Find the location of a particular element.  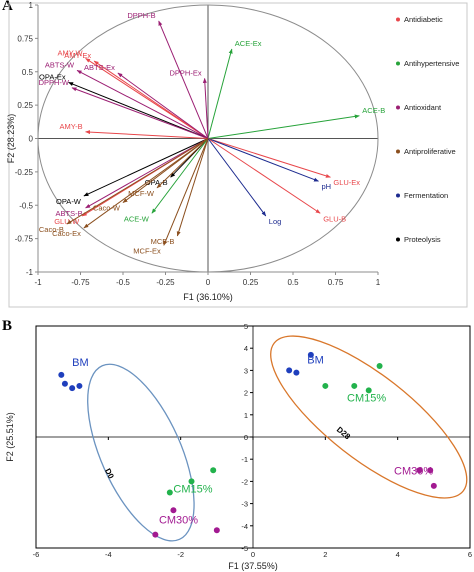

legend-marker-antihypertensive is located at coordinates (398, 63).